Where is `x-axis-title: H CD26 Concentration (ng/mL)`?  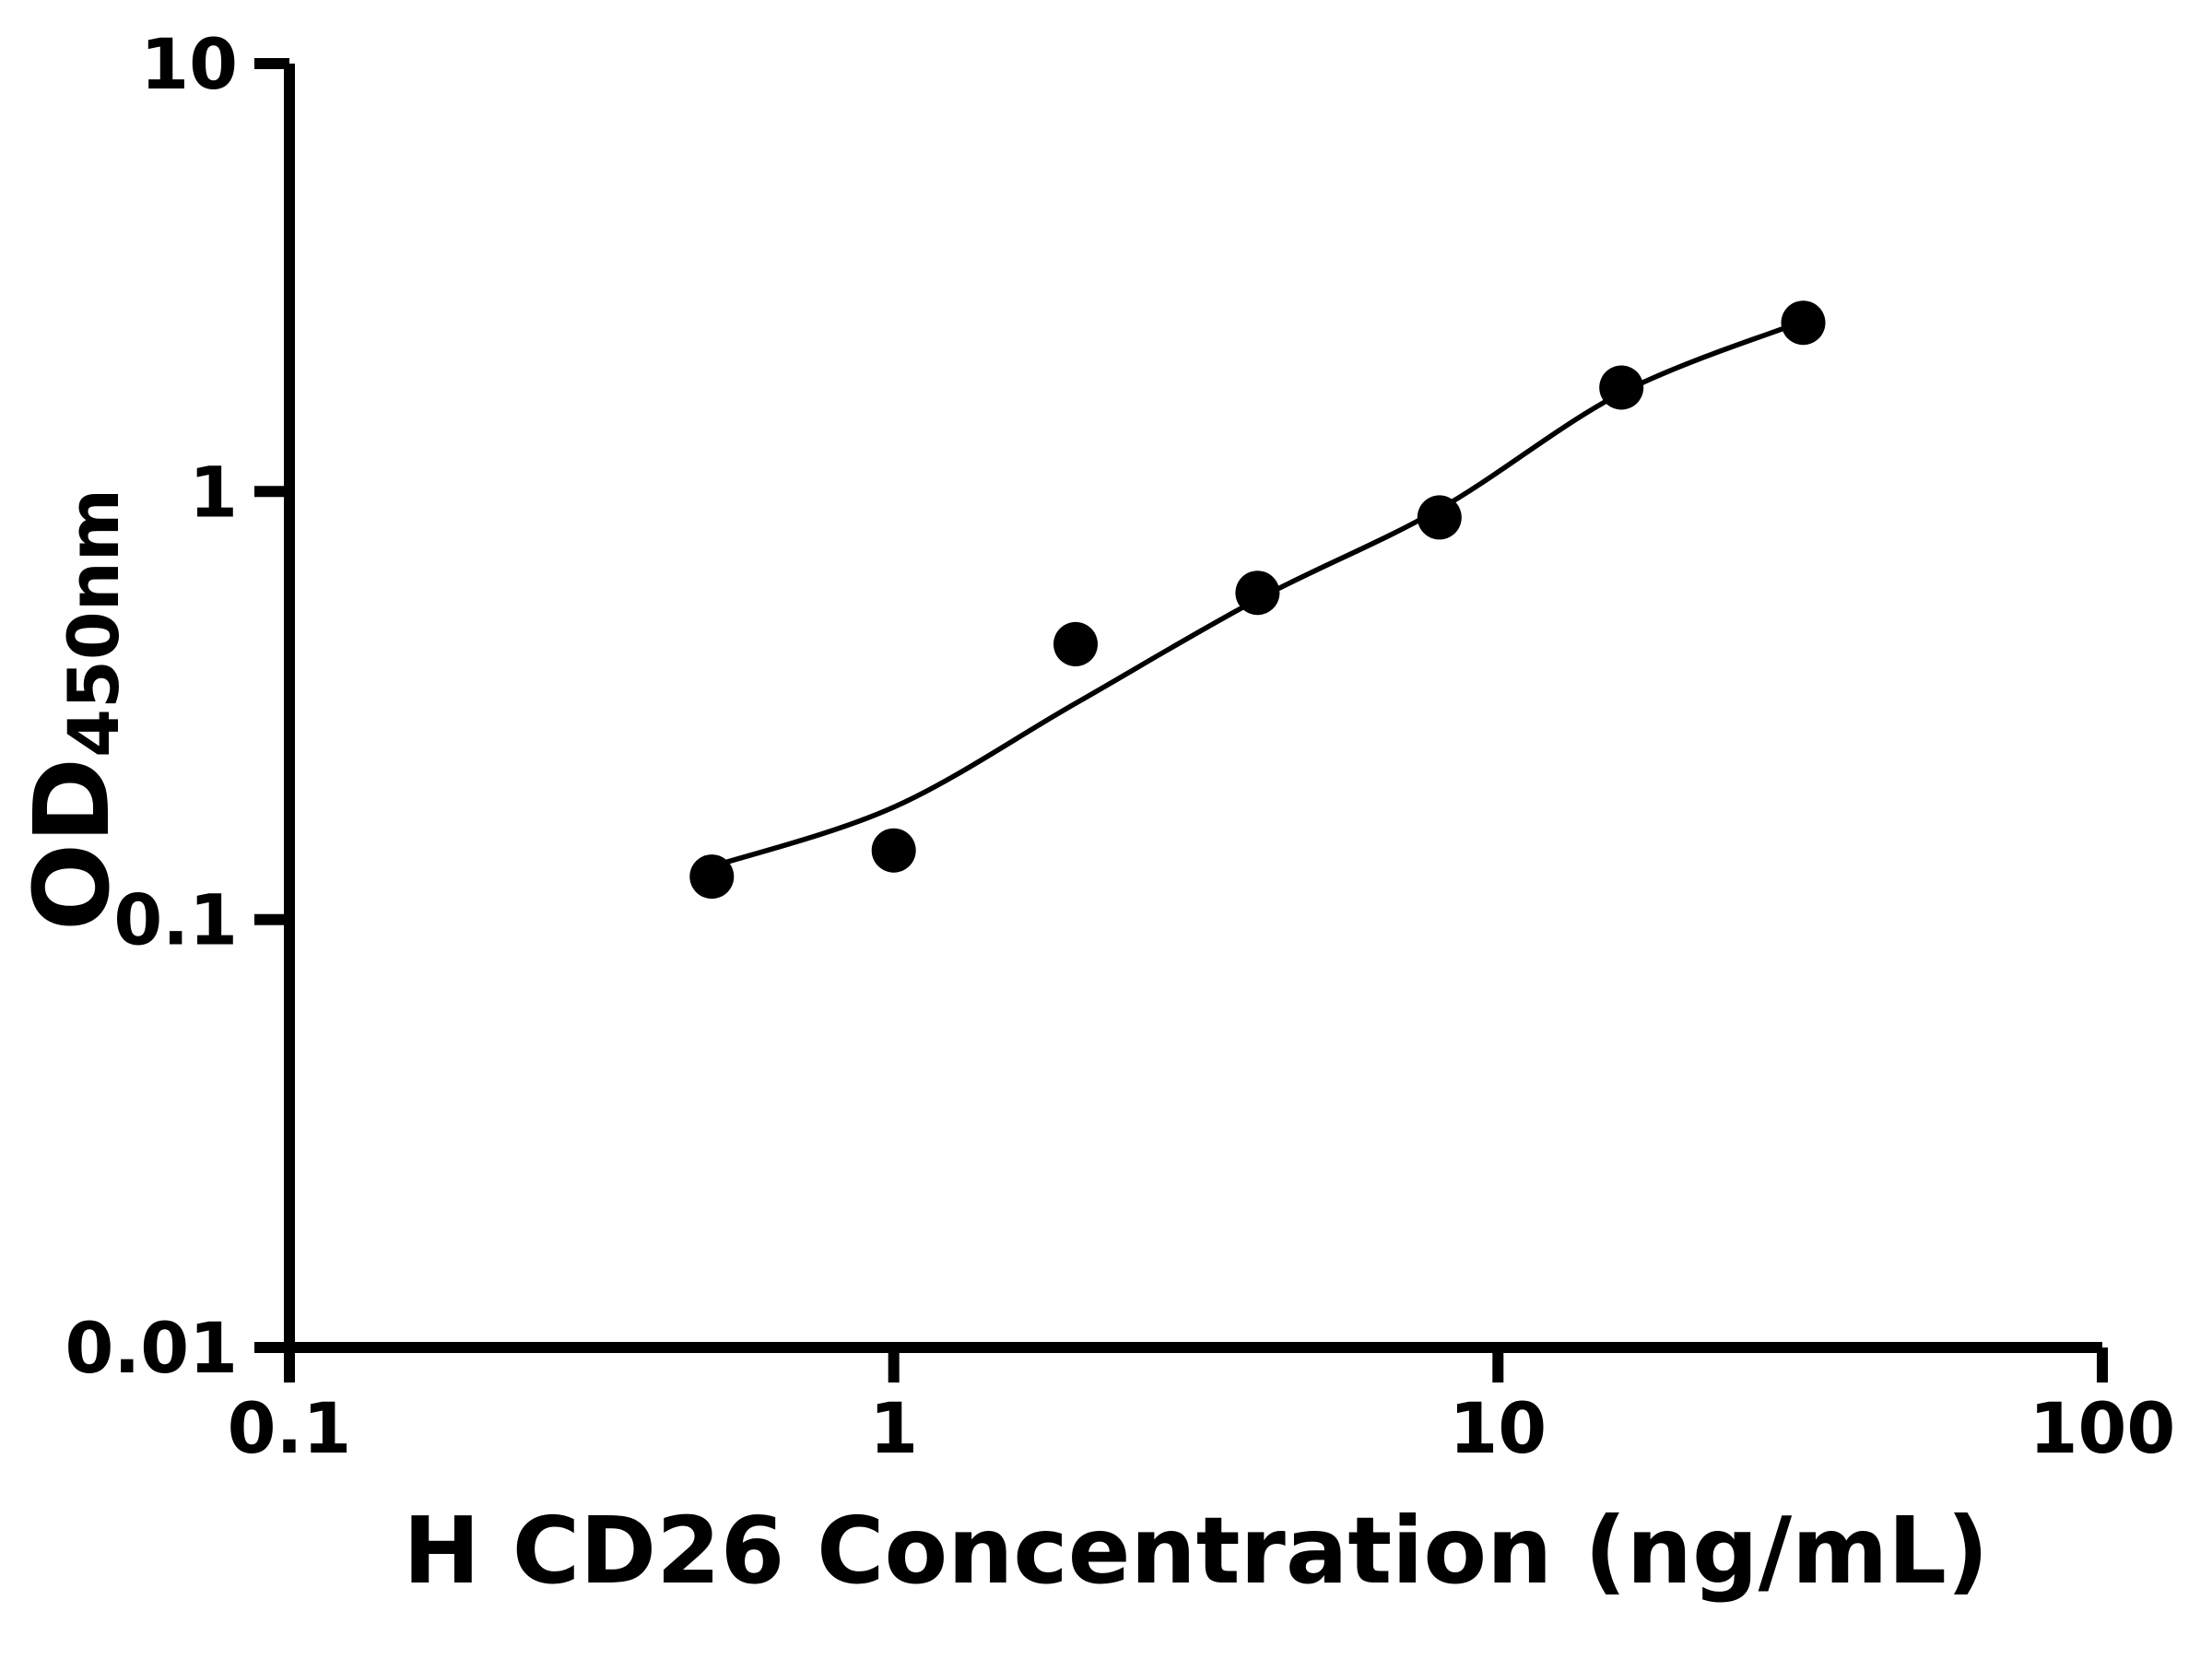
x-axis-title: H CD26 Concentration (ng/mL) is located at coordinates (1196, 1551).